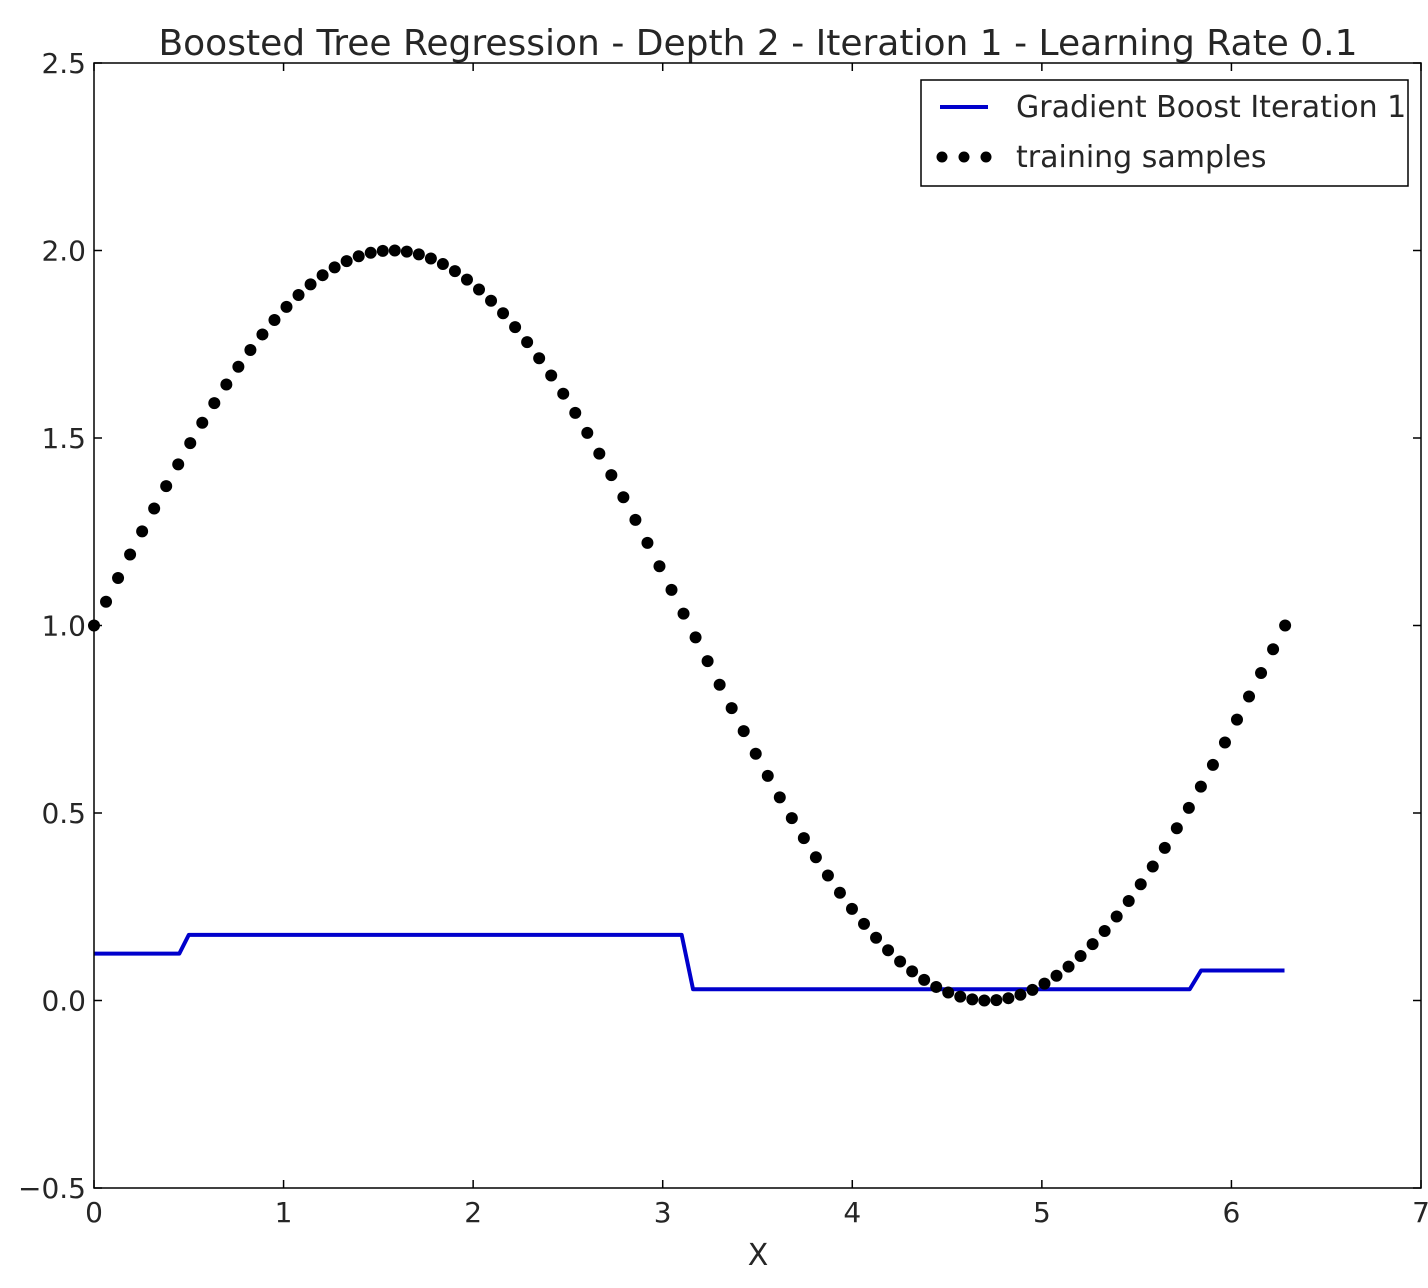  I want to click on x-tick-label: 4, so click(852, 1212).